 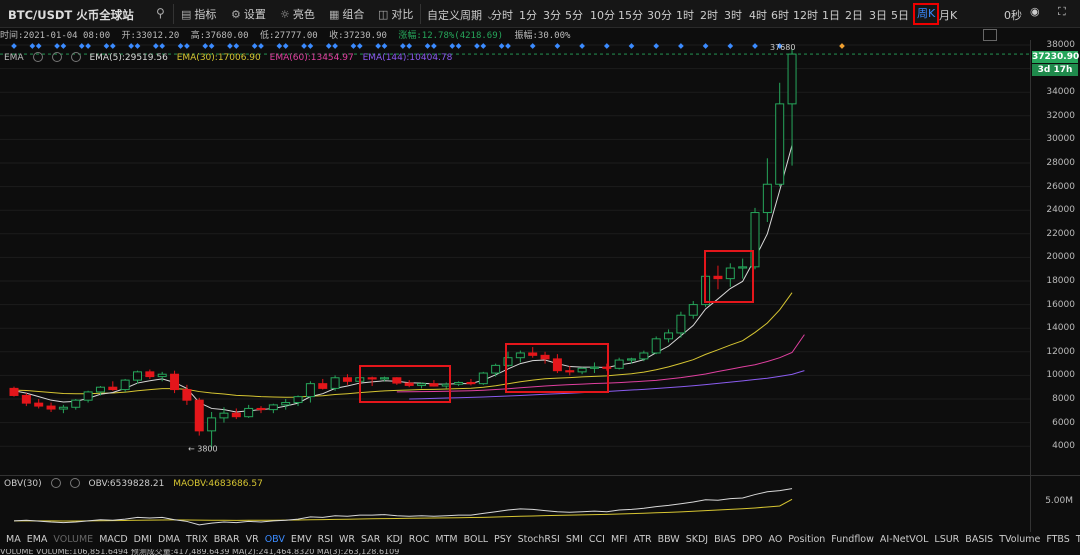 I want to click on camera-icon: ◉, so click(x=1035, y=11).